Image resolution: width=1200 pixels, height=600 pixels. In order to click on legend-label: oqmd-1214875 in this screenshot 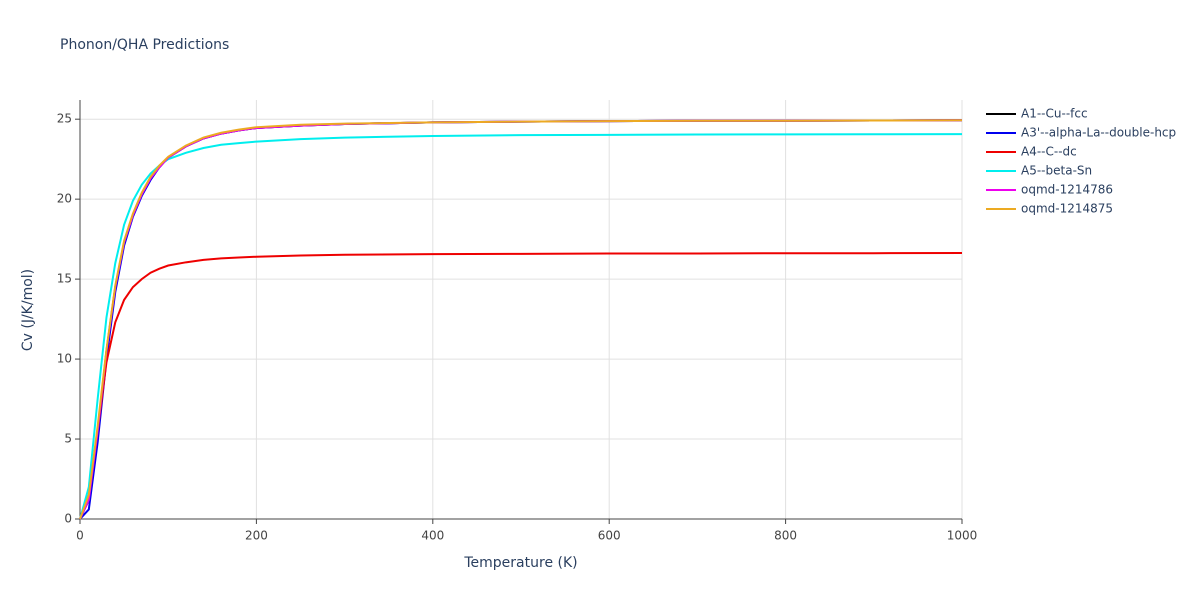, I will do `click(1067, 209)`.